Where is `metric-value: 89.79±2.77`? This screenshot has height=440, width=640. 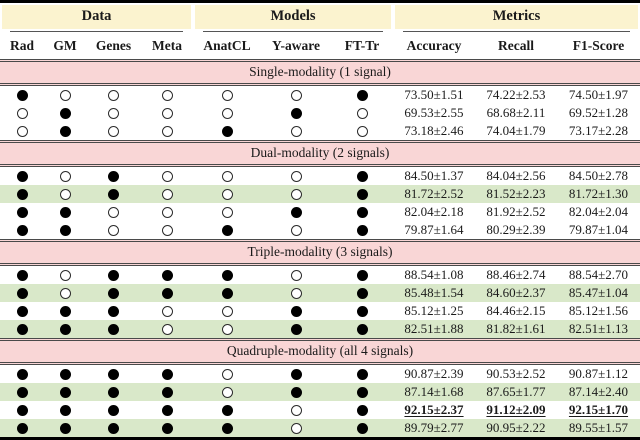 metric-value: 89.79±2.77 is located at coordinates (434, 427).